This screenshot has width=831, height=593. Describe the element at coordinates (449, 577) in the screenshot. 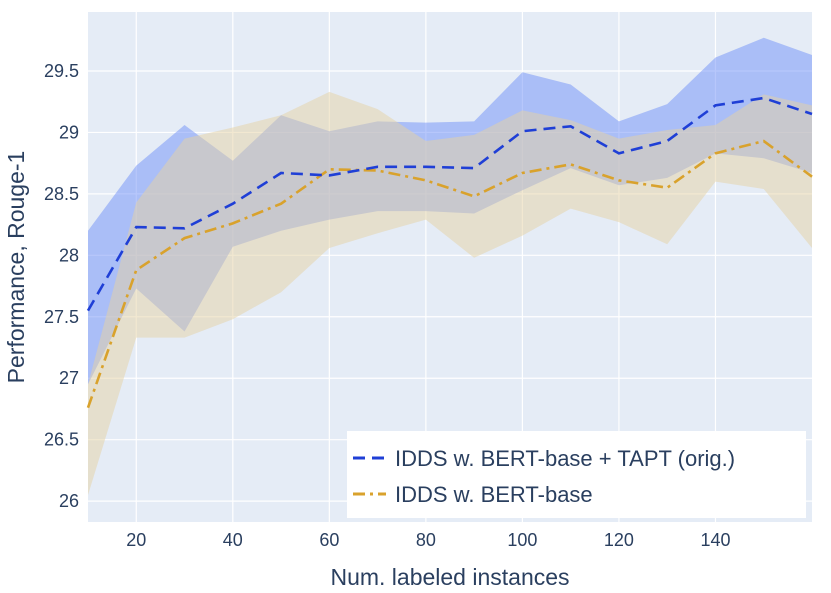

I see `x-axis-title: Num. labeled instances` at that location.